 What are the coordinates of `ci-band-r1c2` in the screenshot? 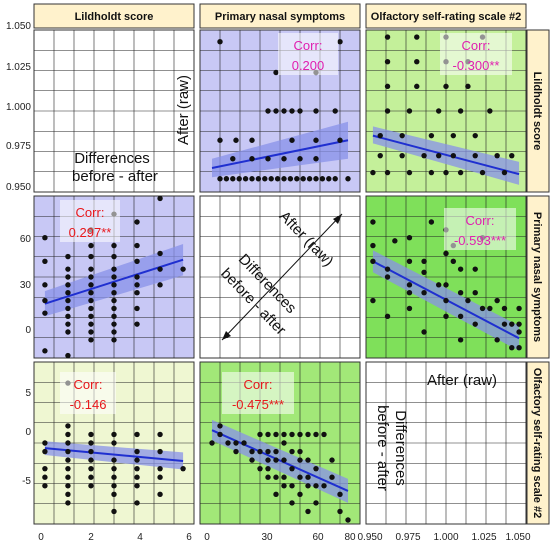 It's located at (280, 149).